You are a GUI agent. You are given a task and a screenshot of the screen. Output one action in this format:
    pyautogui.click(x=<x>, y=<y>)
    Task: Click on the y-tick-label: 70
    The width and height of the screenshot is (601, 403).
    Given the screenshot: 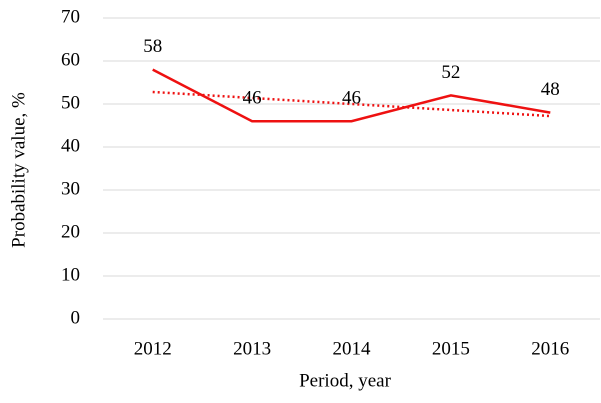 What is the action you would take?
    pyautogui.click(x=70, y=16)
    